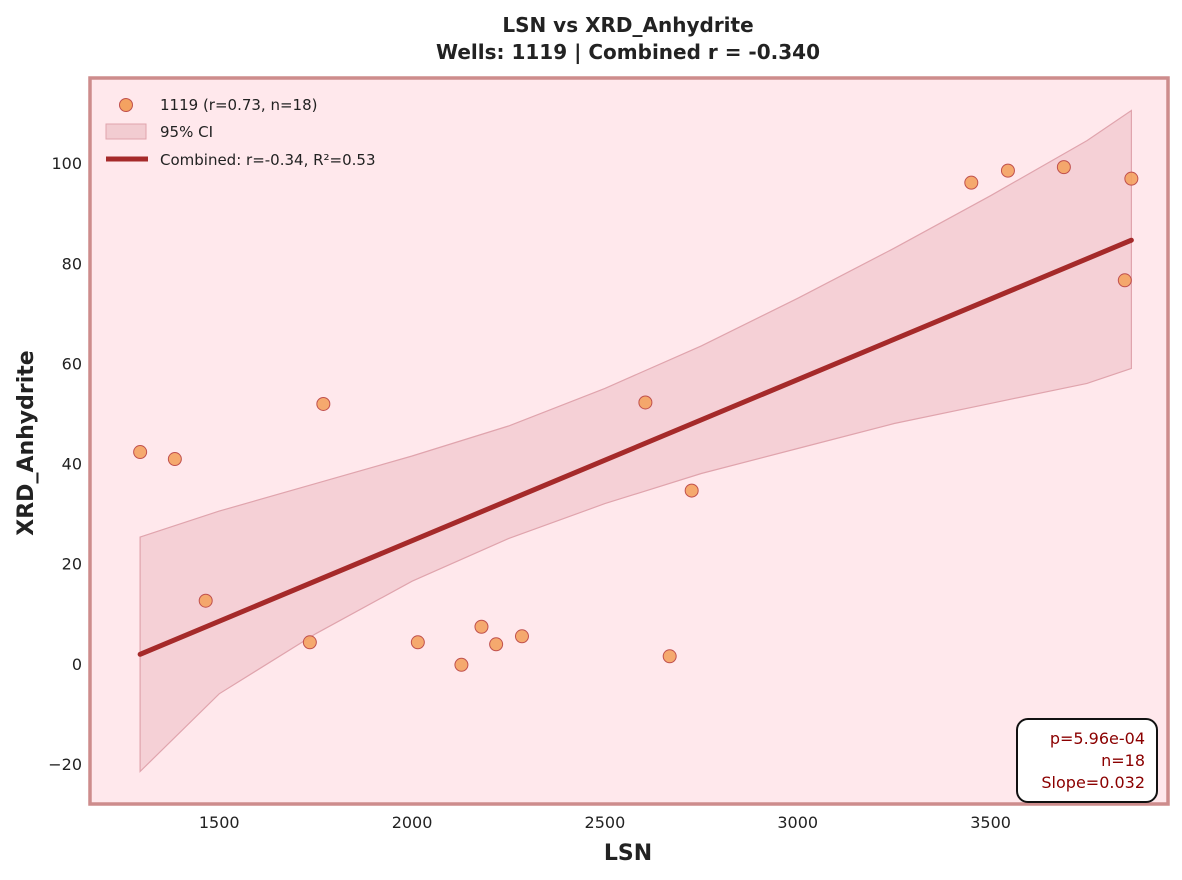 The width and height of the screenshot is (1182, 880). What do you see at coordinates (412, 822) in the screenshot?
I see `x-tick-label: 2000` at bounding box center [412, 822].